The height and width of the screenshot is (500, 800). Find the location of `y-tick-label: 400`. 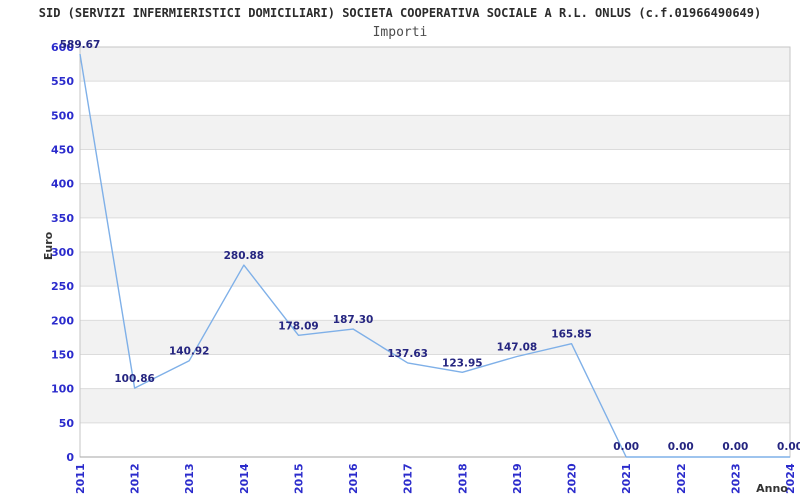

y-tick-label: 400 is located at coordinates (62, 184).